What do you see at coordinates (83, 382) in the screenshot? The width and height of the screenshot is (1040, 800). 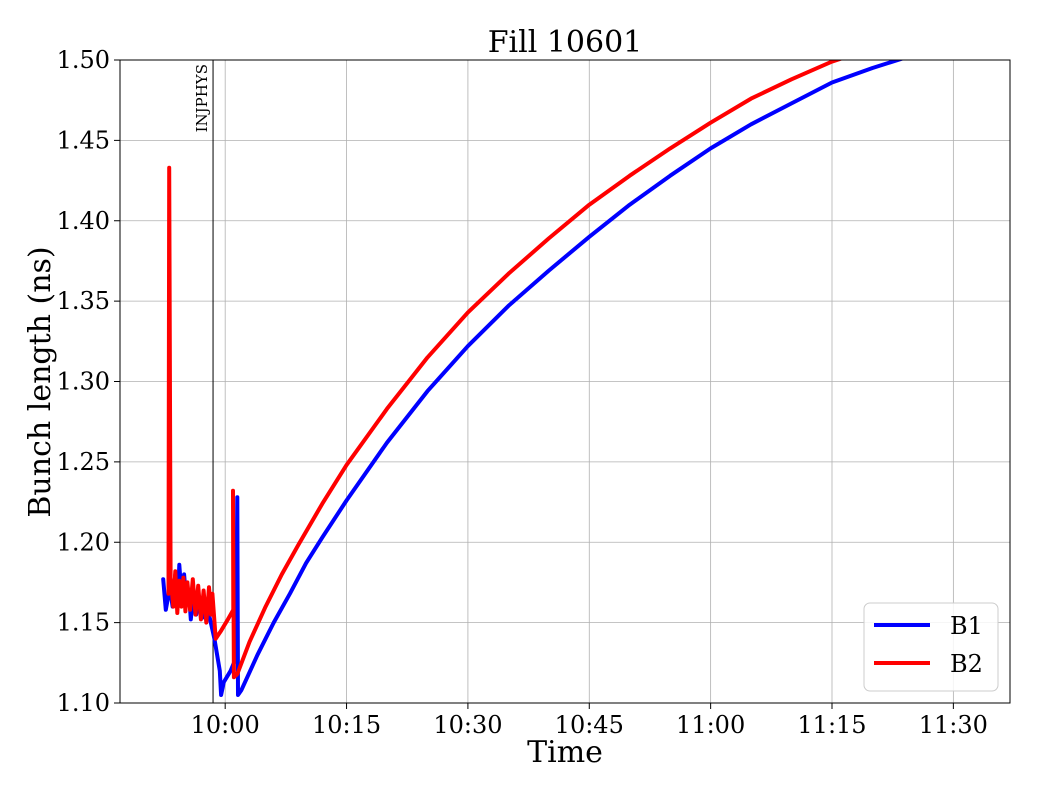 I see `y-tick-label: 1.30` at bounding box center [83, 382].